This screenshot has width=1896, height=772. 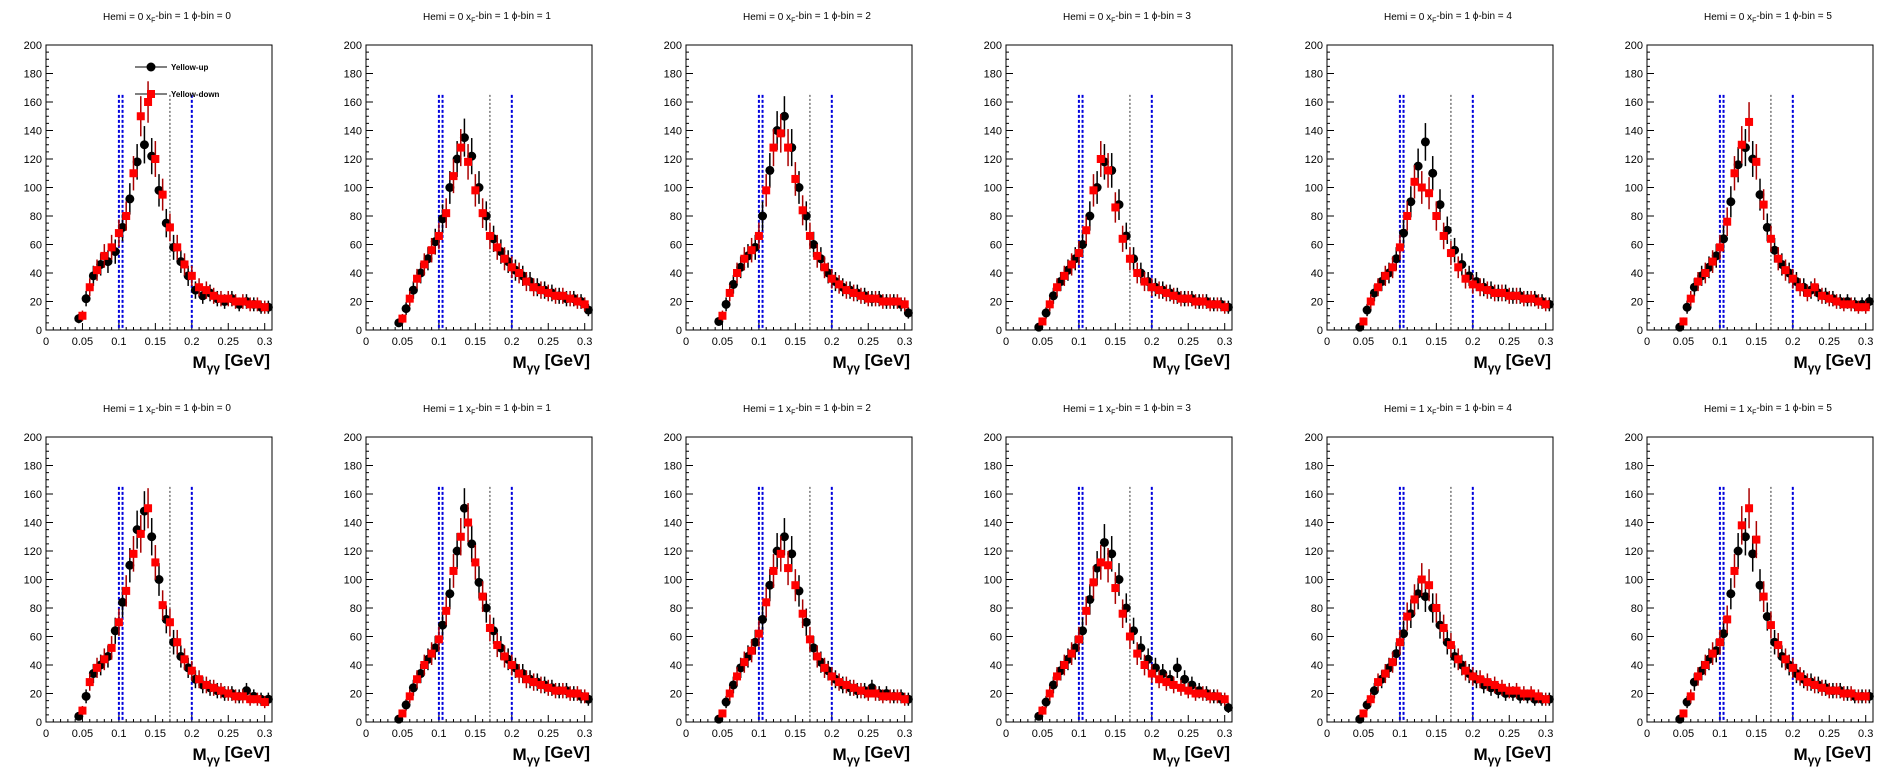 What do you see at coordinates (565, 752) in the screenshot?
I see `label-text: [GeV]` at bounding box center [565, 752].